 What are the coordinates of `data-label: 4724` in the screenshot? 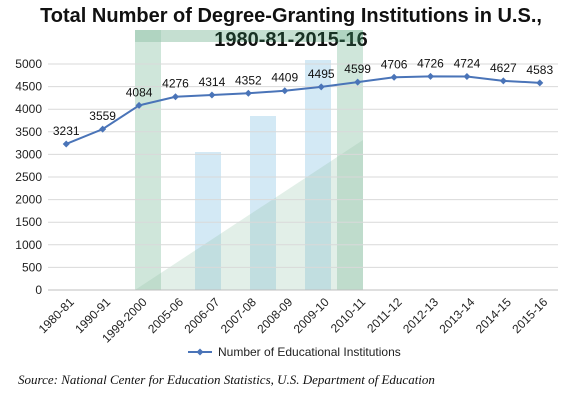 It's located at (467, 63).